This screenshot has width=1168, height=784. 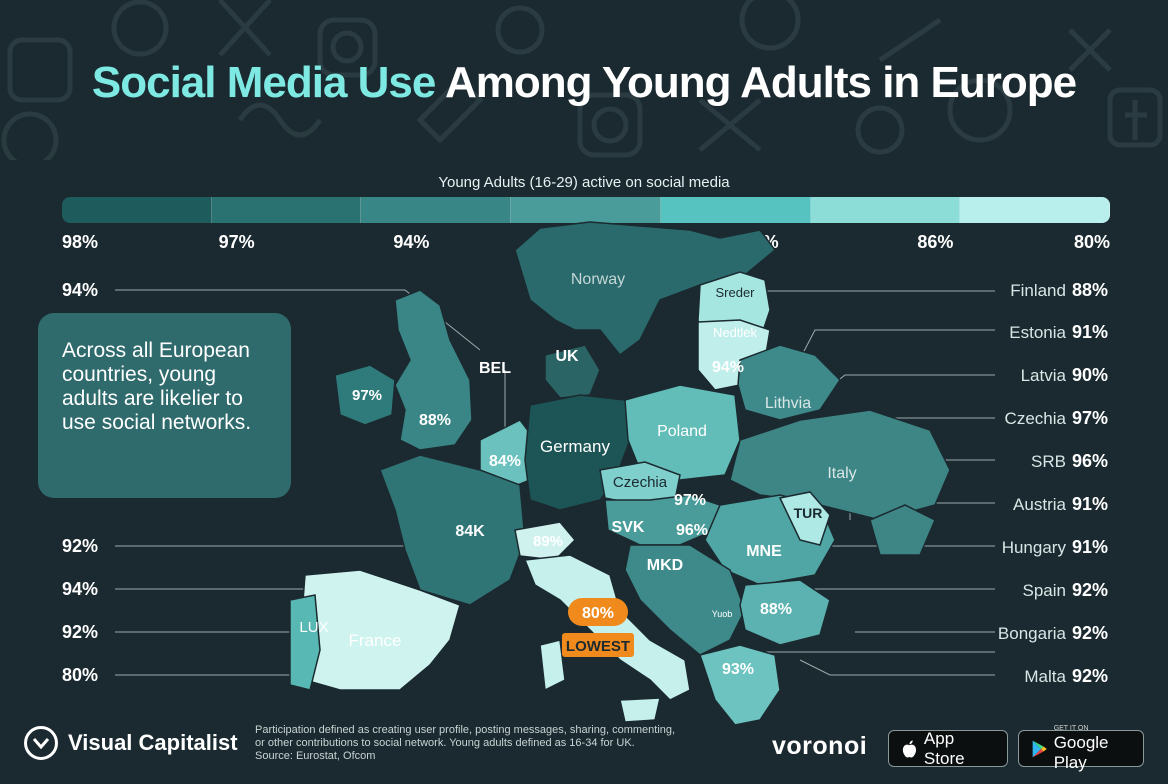 I want to click on right-label-row: Bongaria 92%, so click(x=1053, y=633).